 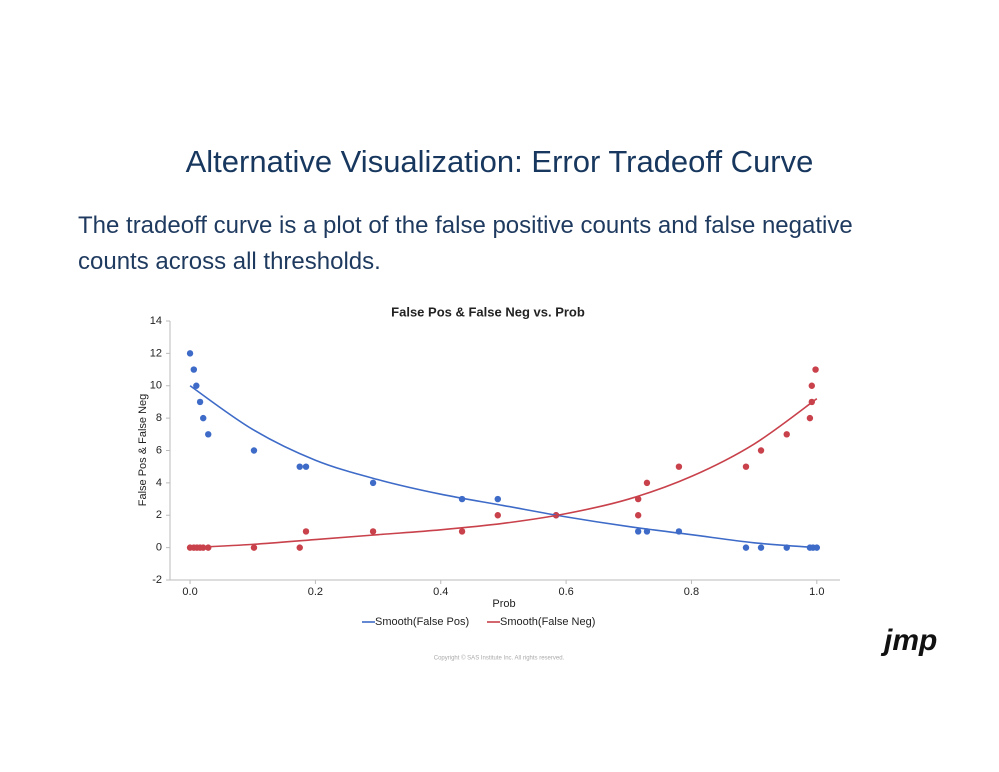 What do you see at coordinates (908, 640) in the screenshot?
I see `logo: jmp` at bounding box center [908, 640].